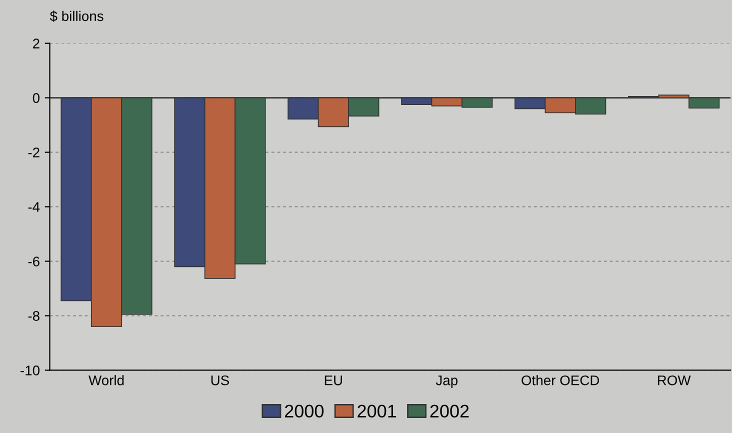  What do you see at coordinates (377, 411) in the screenshot?
I see `legend-label: 2001` at bounding box center [377, 411].